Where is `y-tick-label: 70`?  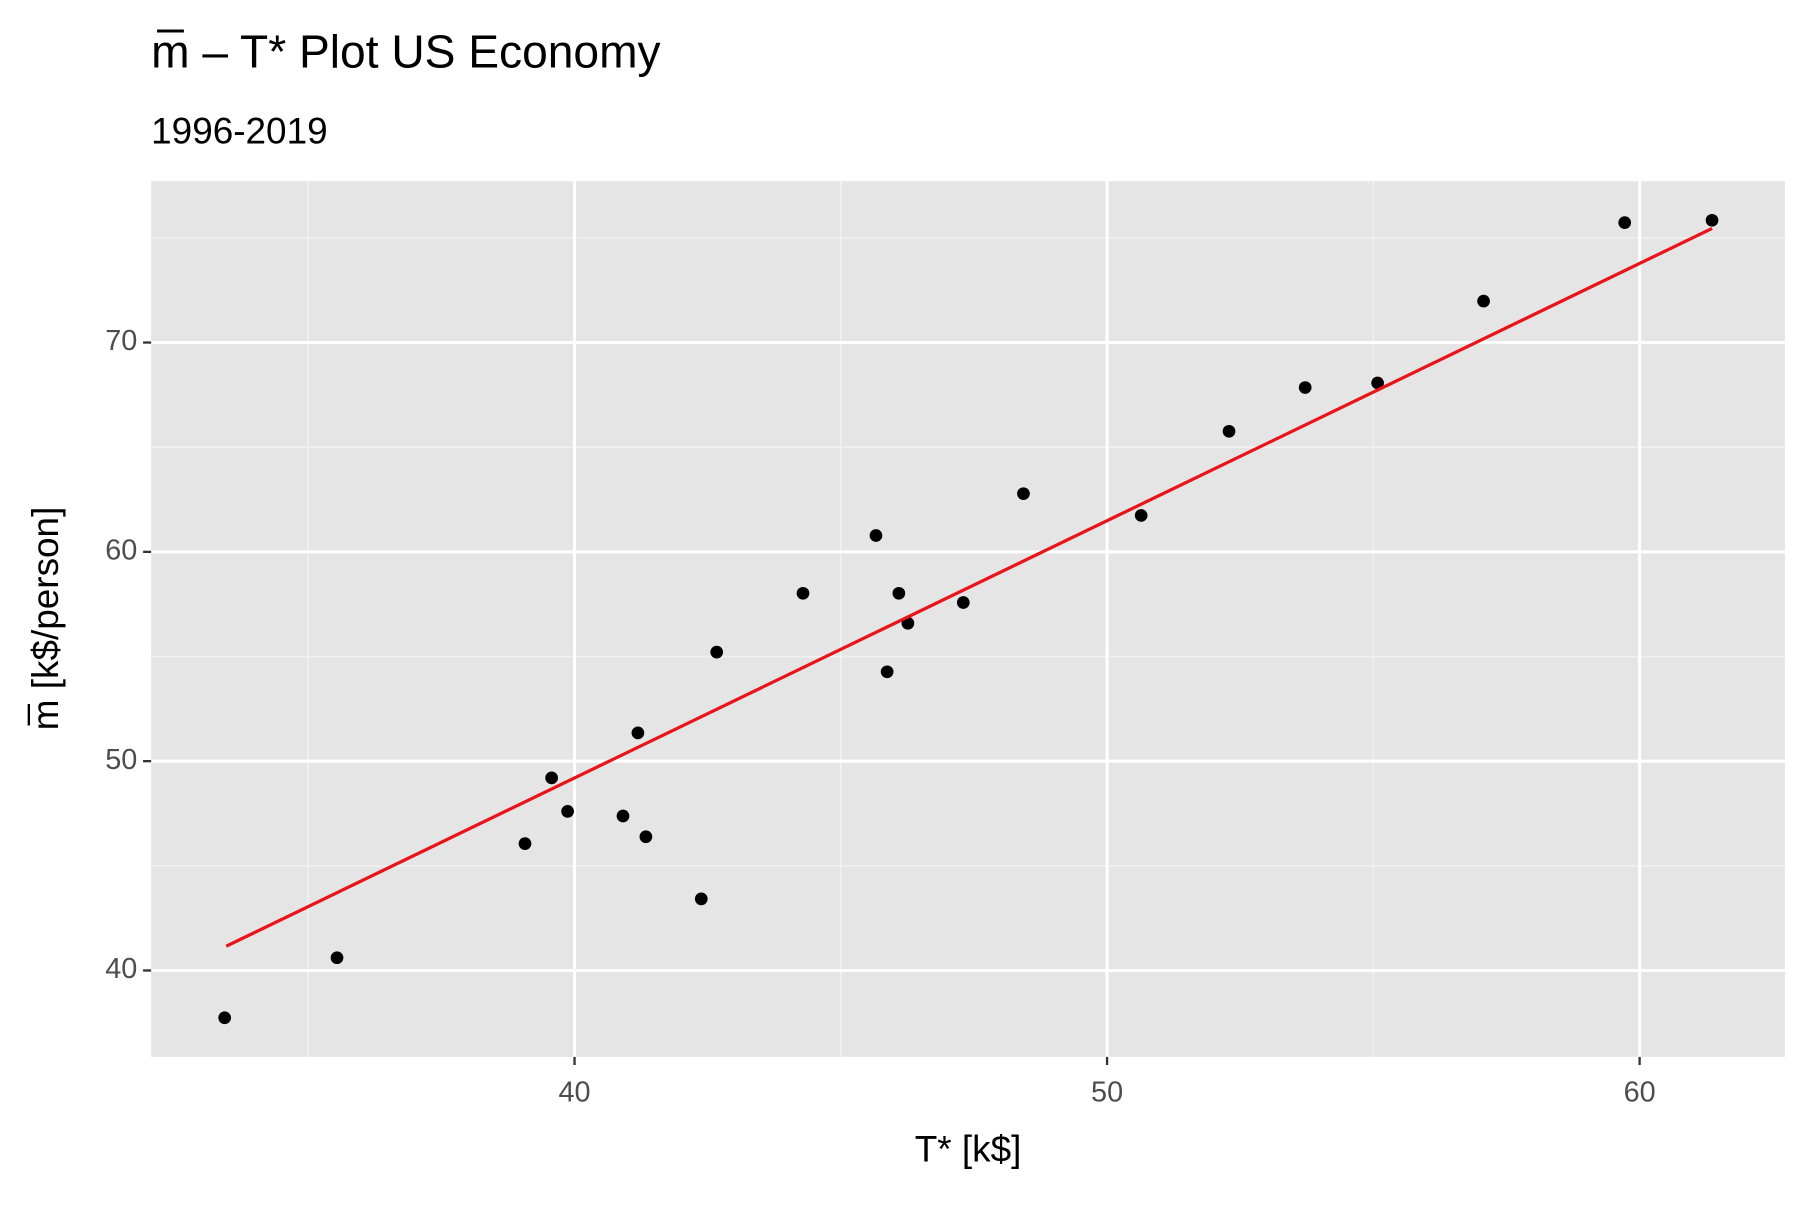
y-tick-label: 70 is located at coordinates (121, 341).